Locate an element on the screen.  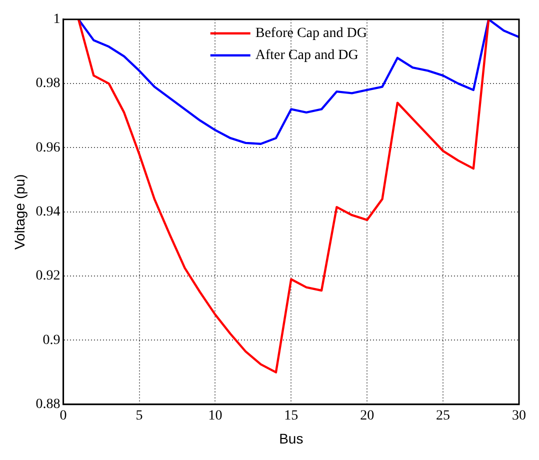
legend-label: After Cap and DG is located at coordinates (306, 56).